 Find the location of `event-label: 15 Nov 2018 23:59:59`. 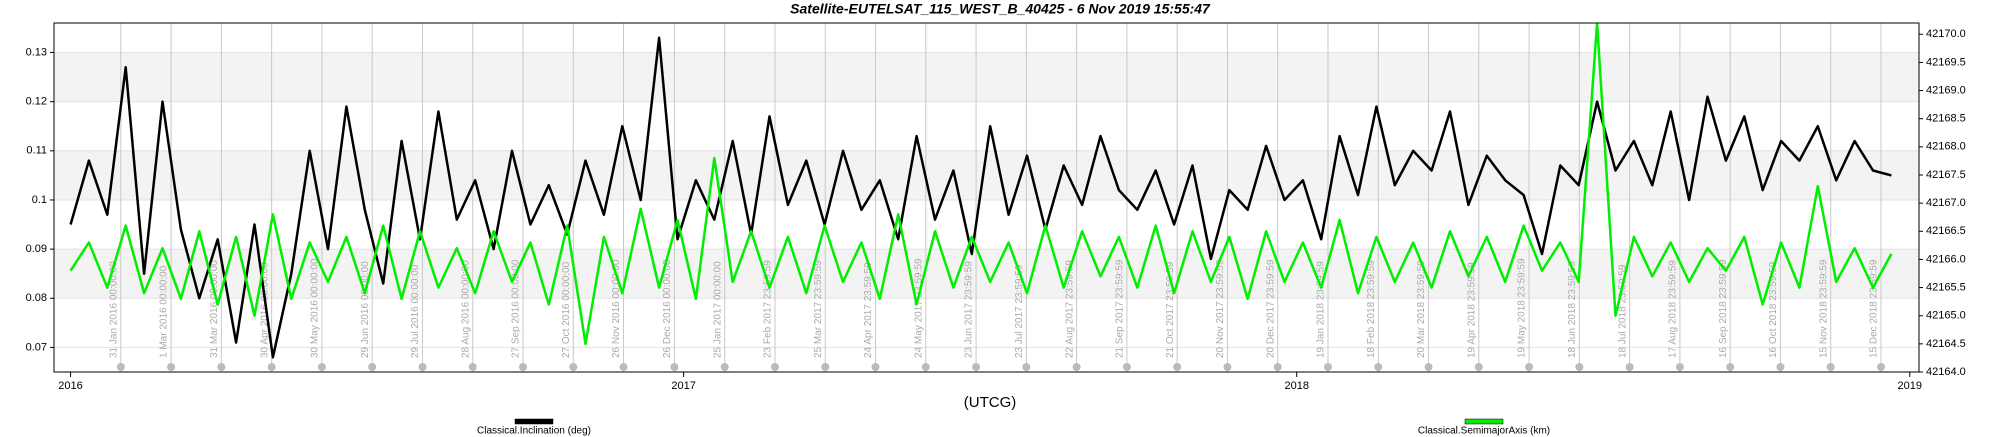

event-label: 15 Nov 2018 23:59:59 is located at coordinates (1823, 308).